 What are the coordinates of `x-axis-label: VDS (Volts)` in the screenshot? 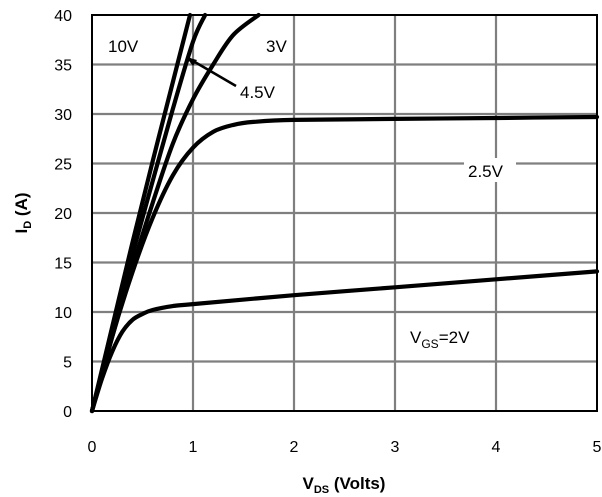 It's located at (344, 485).